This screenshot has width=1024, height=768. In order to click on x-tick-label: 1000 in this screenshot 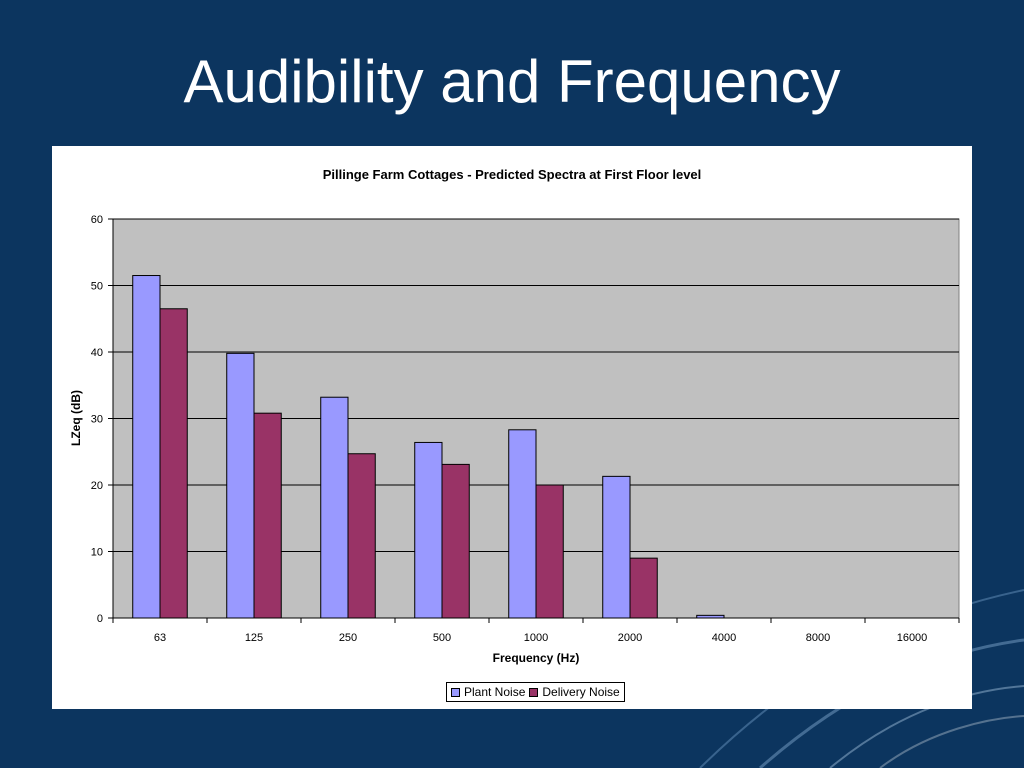, I will do `click(536, 638)`.